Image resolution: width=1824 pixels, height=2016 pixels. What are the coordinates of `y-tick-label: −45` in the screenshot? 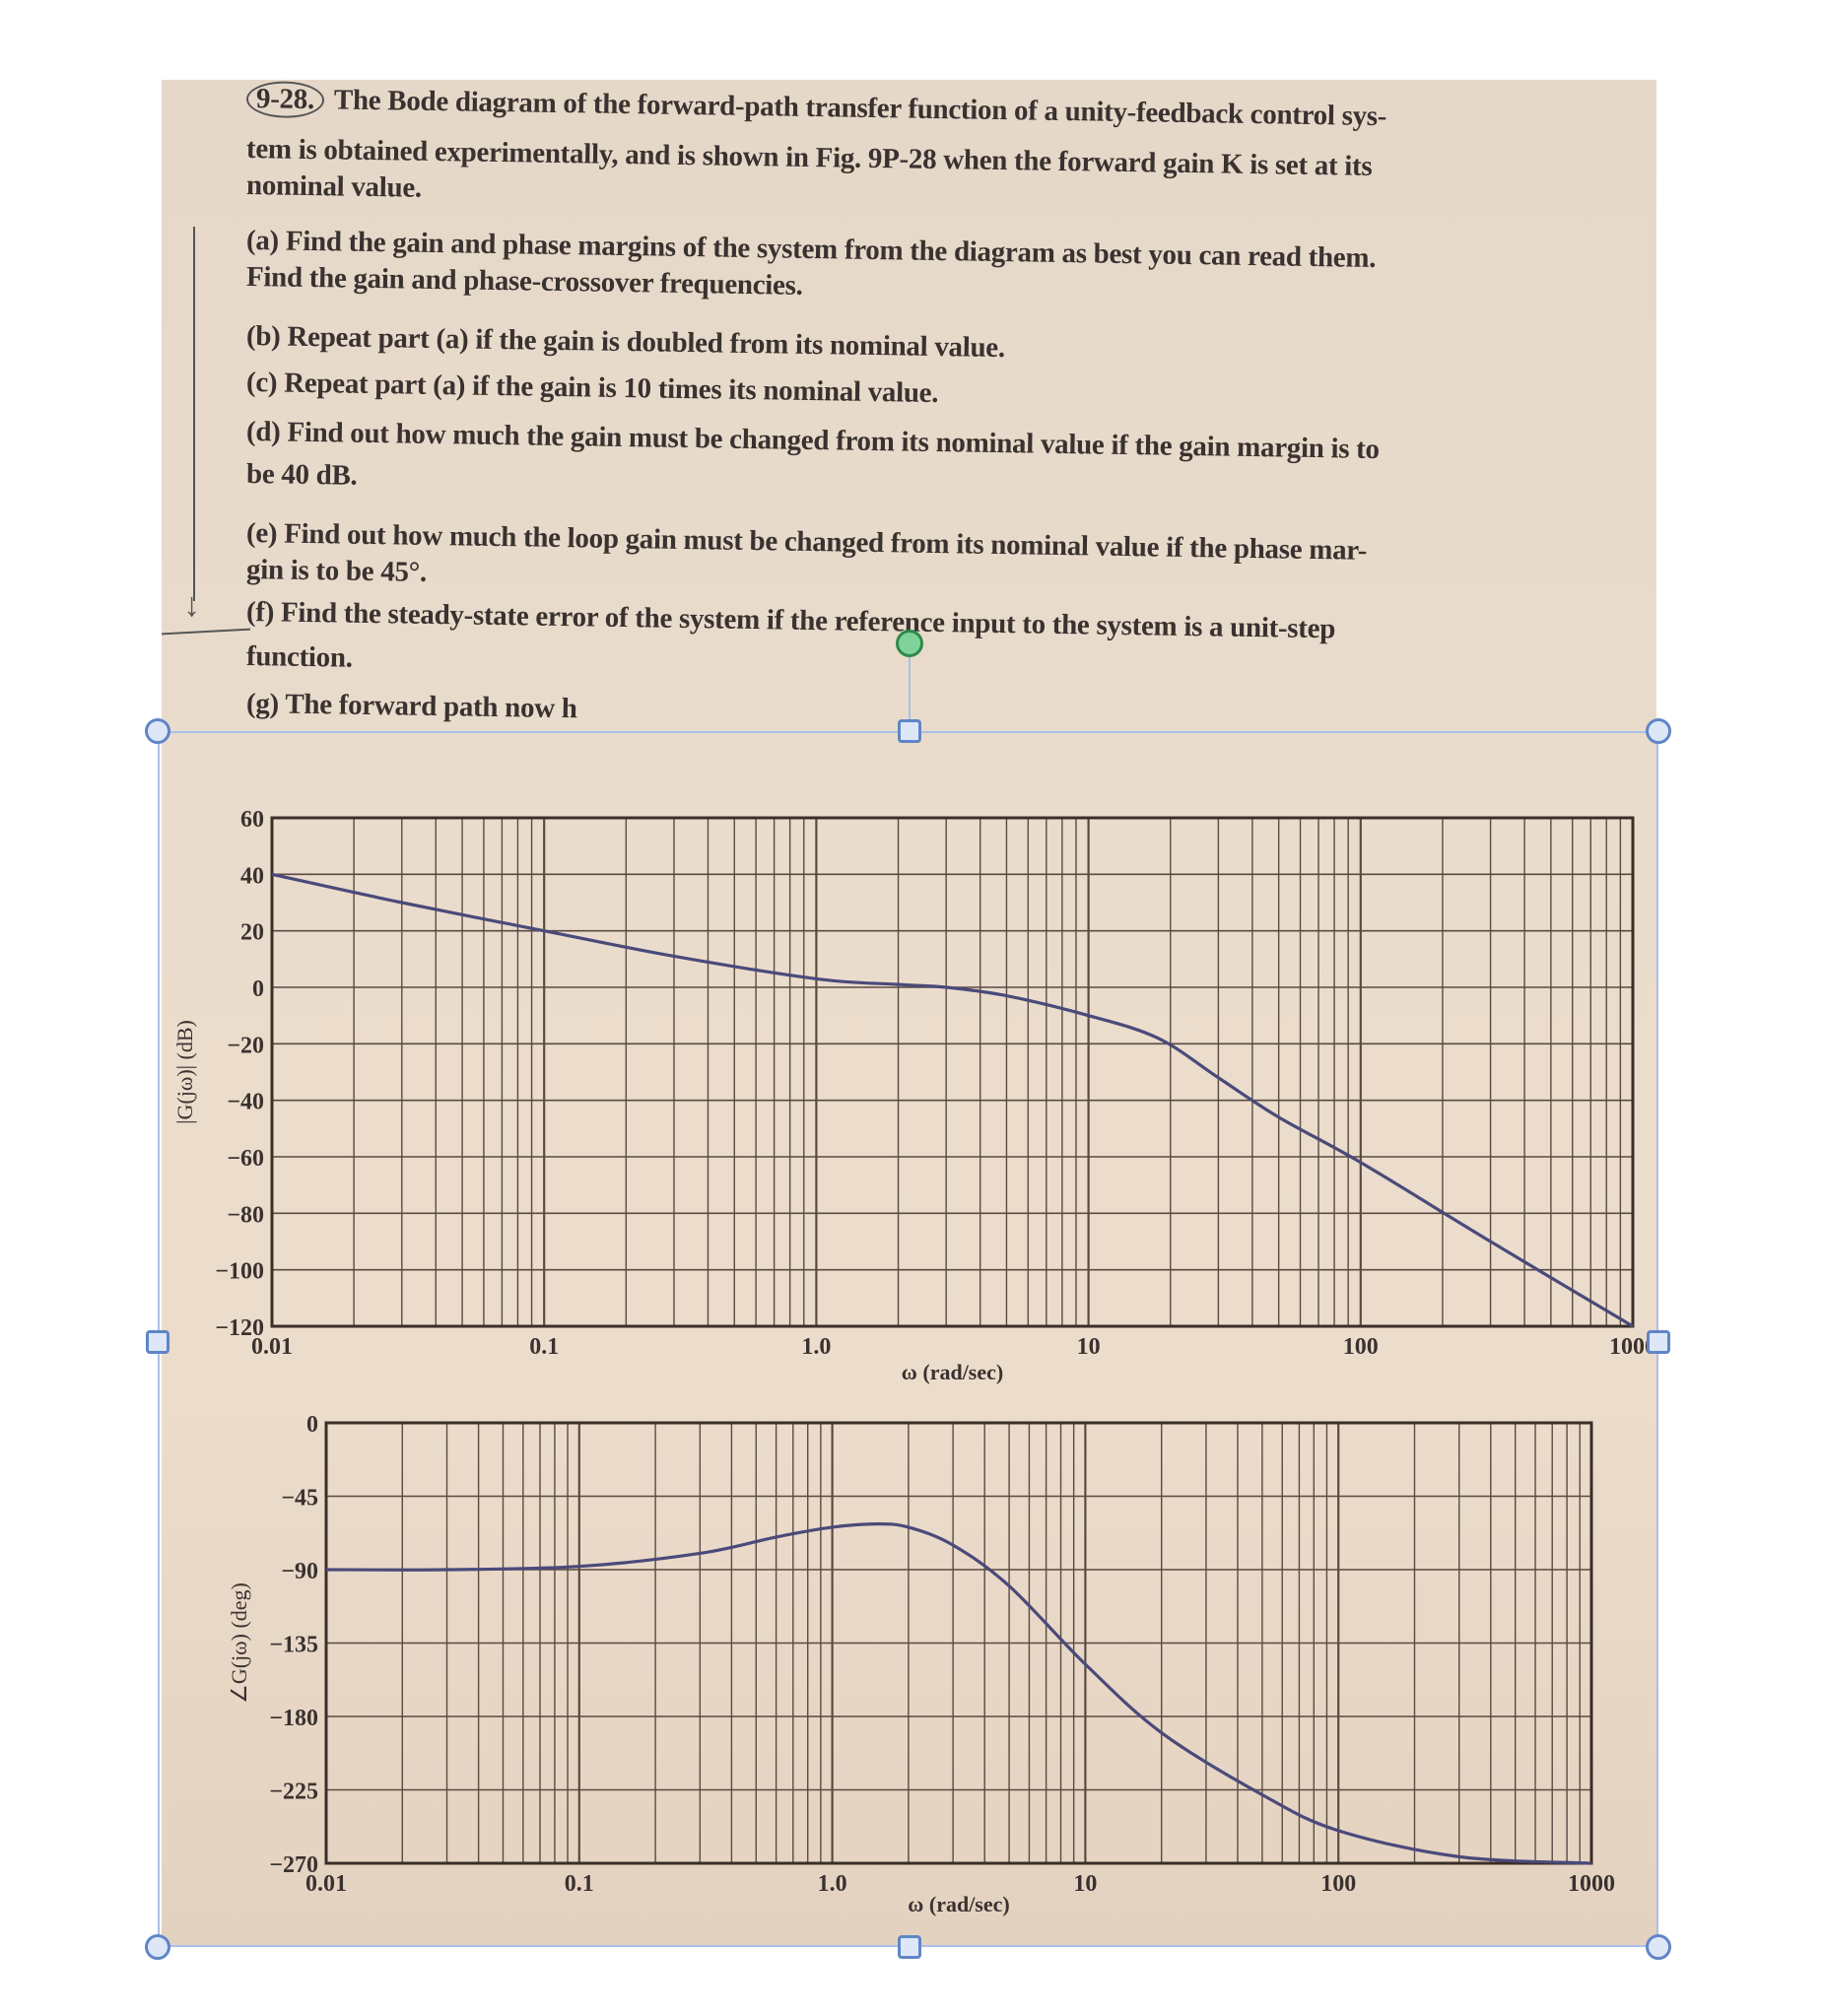 It's located at (299, 1499).